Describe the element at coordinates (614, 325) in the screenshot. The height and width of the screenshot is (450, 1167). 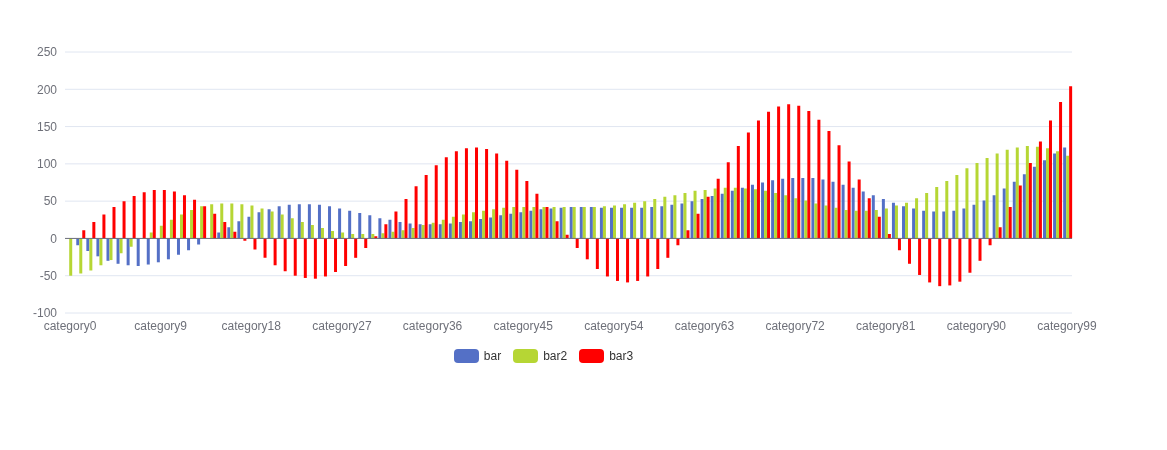
I see `x-tick-label: category54` at that location.